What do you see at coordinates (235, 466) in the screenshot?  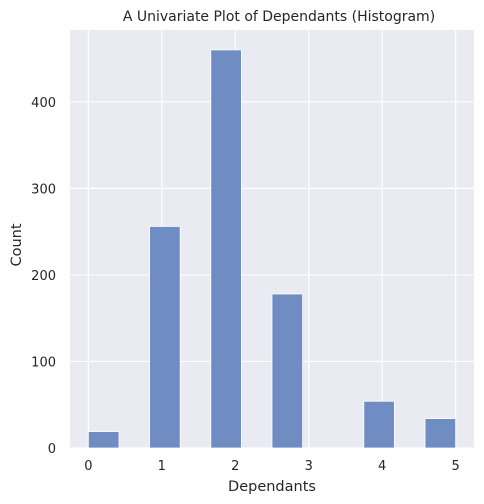 I see `x-tick-label: 2` at bounding box center [235, 466].